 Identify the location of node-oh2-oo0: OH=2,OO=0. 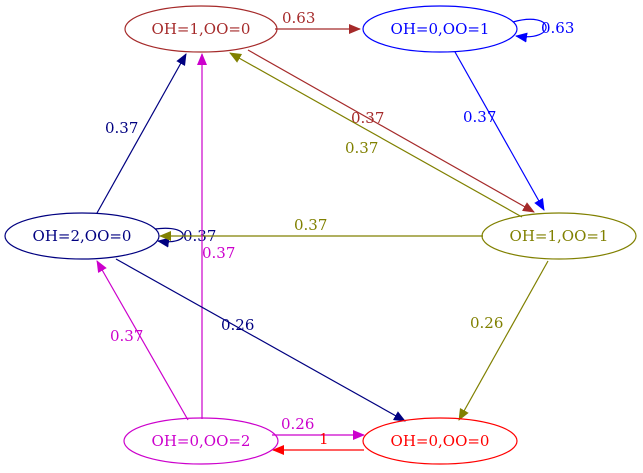
(82, 236).